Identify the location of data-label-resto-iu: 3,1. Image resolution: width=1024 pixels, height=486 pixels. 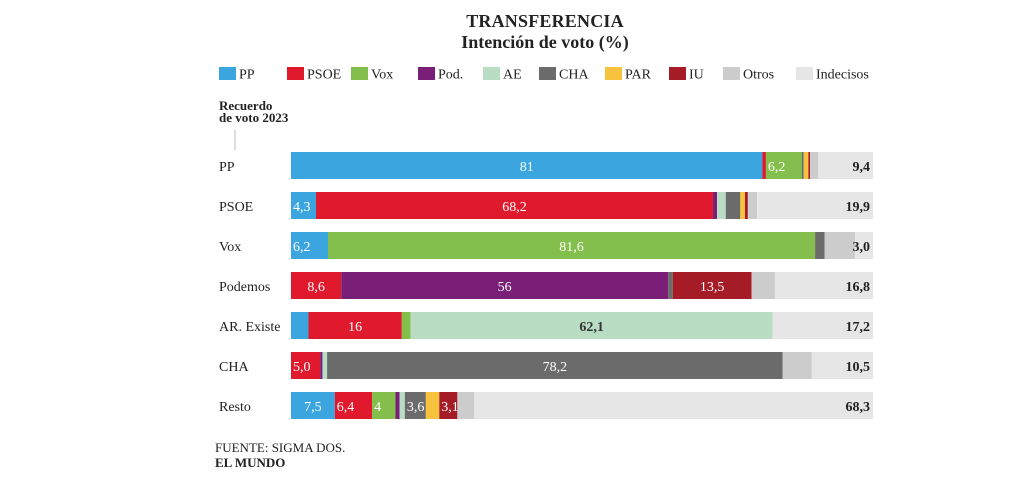
(450, 407).